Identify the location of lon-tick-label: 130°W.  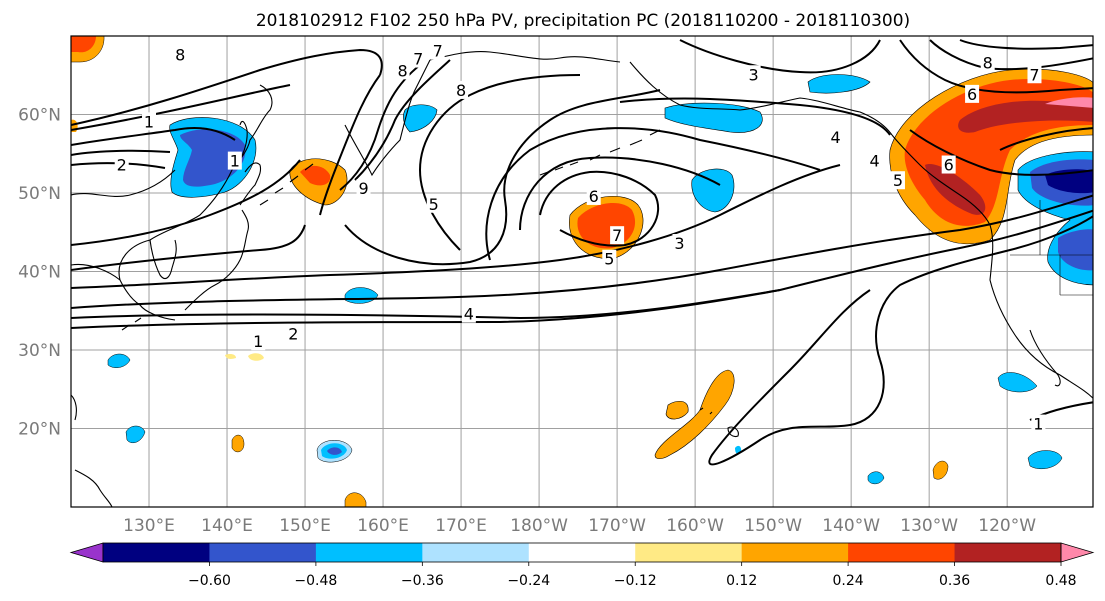
(929, 526).